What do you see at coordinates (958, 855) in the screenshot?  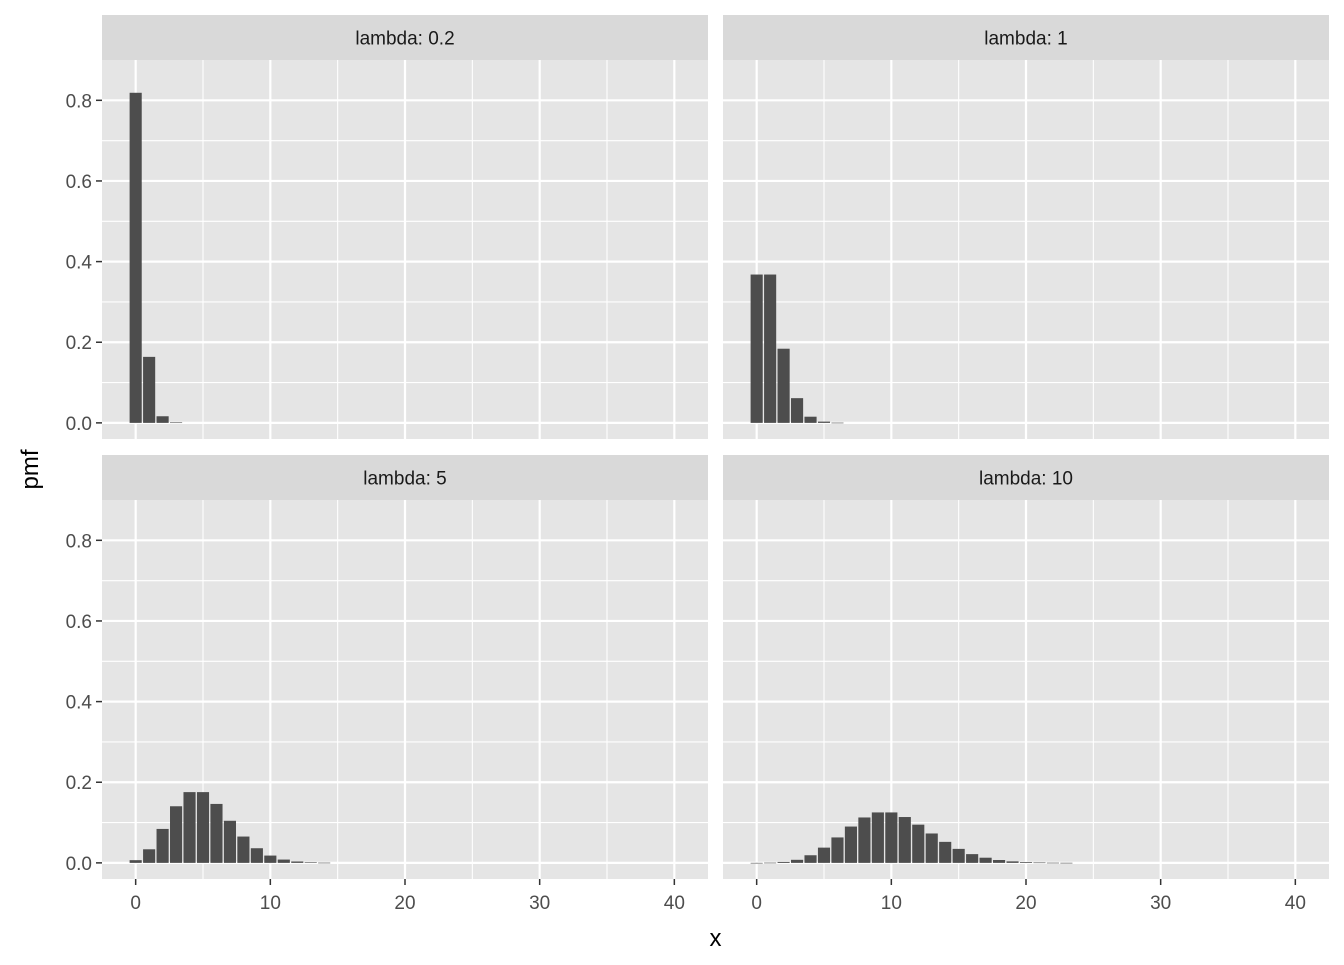 I see `panel-4-bar-x15` at bounding box center [958, 855].